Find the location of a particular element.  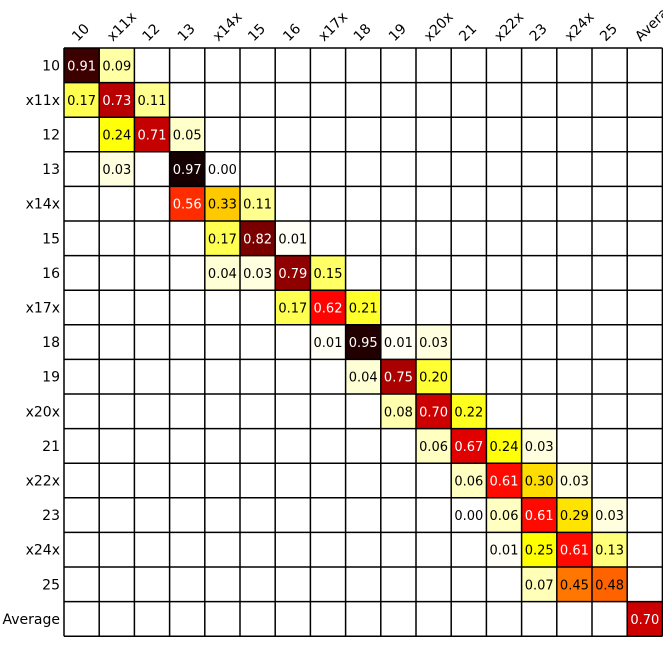

cell-value-label: 0.07 is located at coordinates (539, 585).